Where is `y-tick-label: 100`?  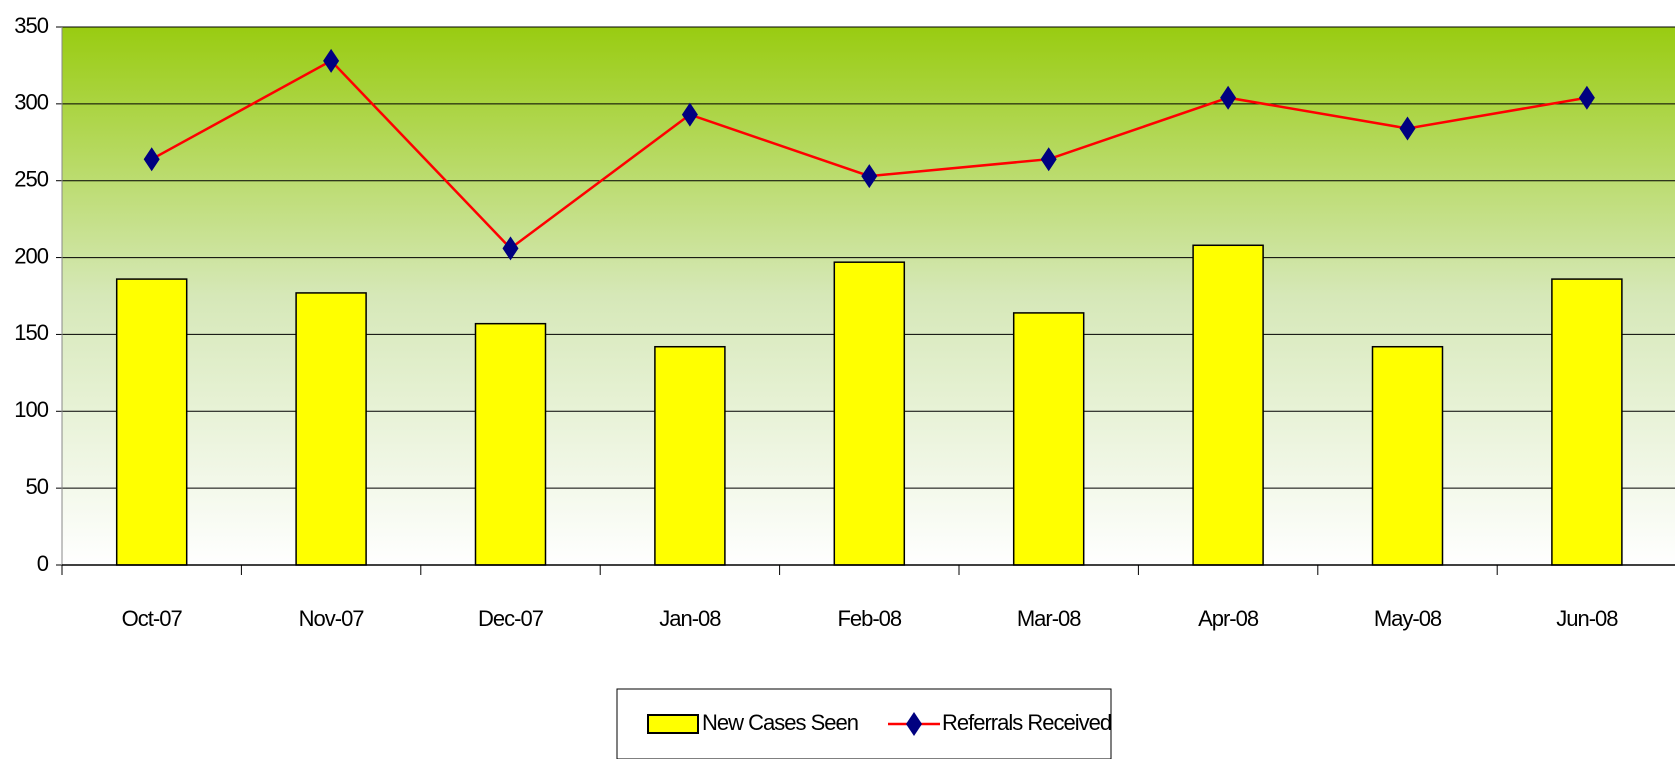
y-tick-label: 100 is located at coordinates (31, 409).